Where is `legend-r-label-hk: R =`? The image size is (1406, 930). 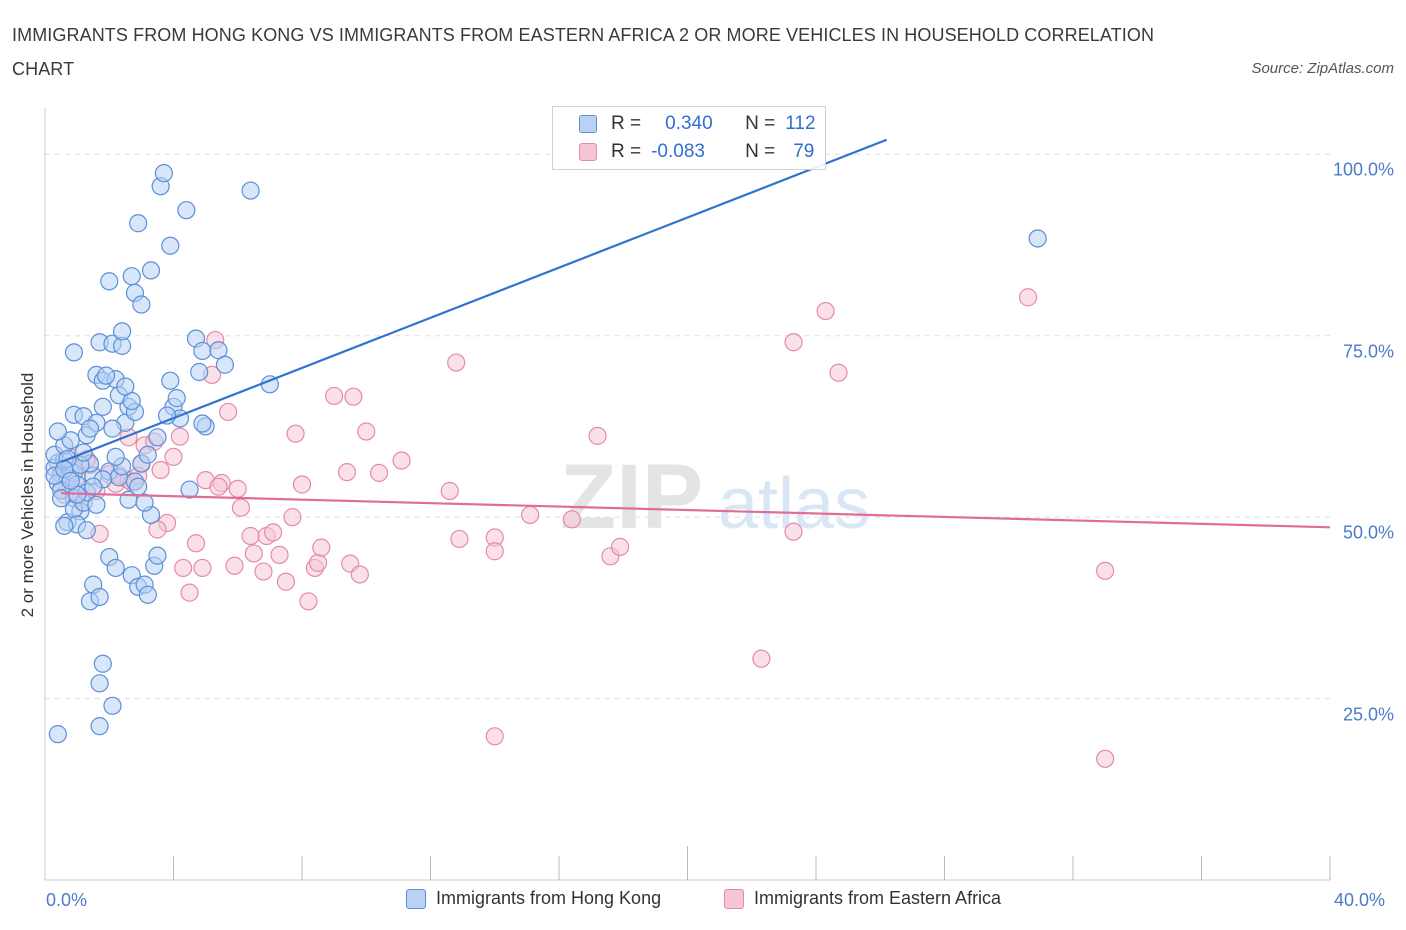 legend-r-label-hk: R = is located at coordinates (626, 123).